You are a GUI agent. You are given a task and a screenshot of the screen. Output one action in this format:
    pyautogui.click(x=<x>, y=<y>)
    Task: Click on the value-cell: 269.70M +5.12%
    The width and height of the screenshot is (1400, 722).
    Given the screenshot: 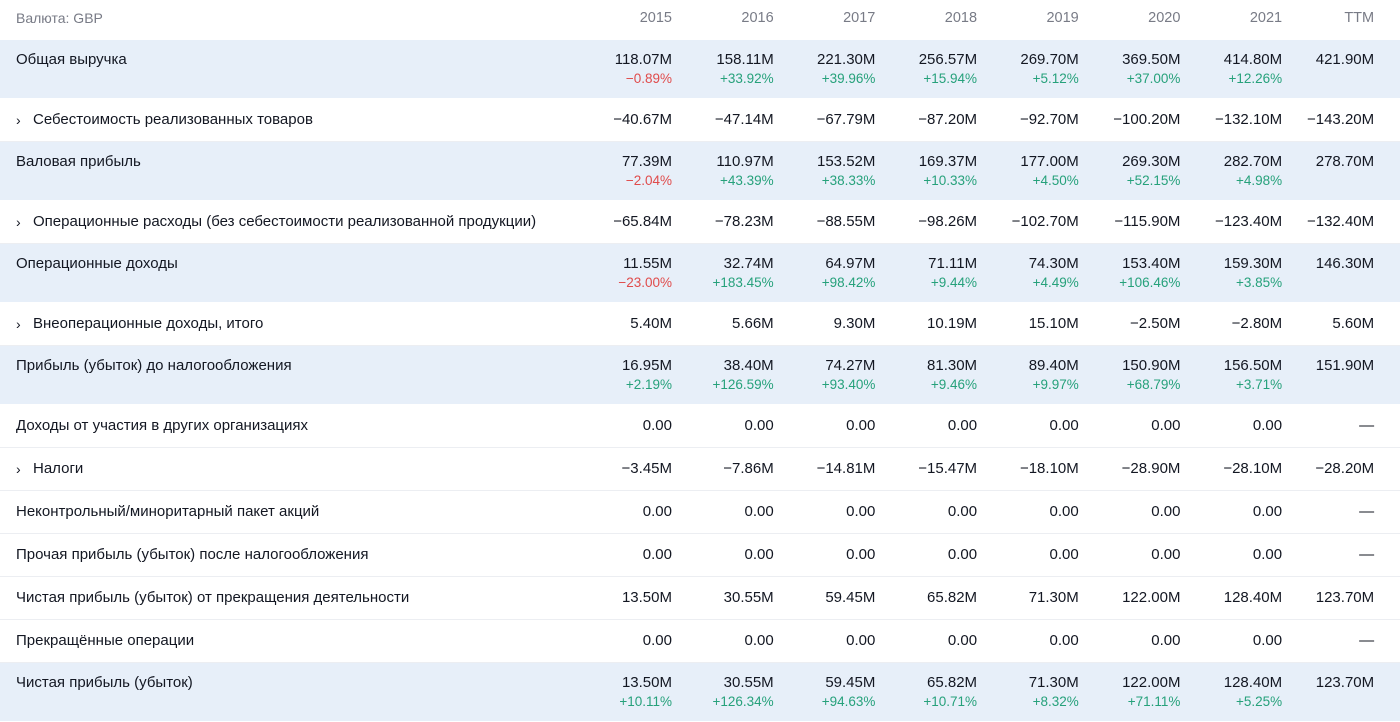 What is the action you would take?
    pyautogui.click(x=1028, y=69)
    